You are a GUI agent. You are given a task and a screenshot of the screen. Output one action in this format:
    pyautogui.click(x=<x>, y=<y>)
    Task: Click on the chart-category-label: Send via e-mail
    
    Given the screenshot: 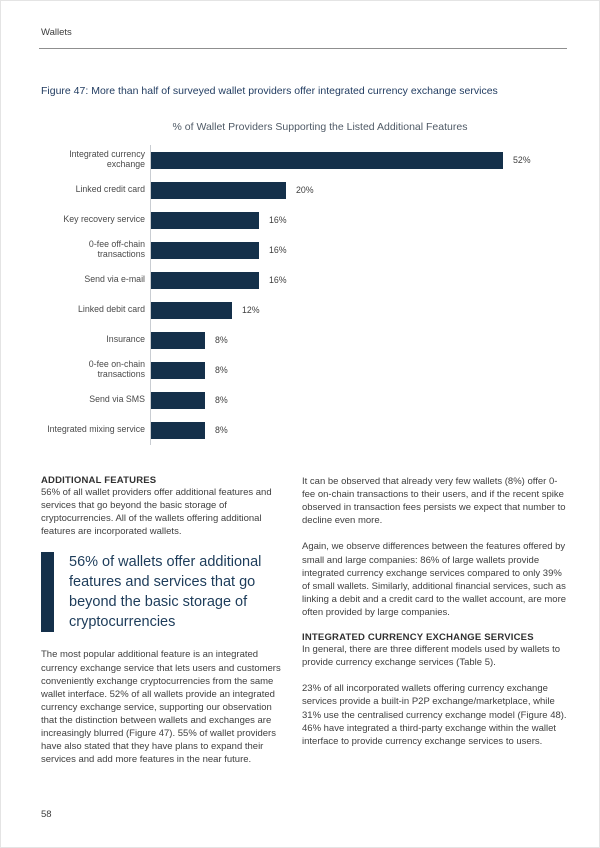 What is the action you would take?
    pyautogui.click(x=114, y=279)
    